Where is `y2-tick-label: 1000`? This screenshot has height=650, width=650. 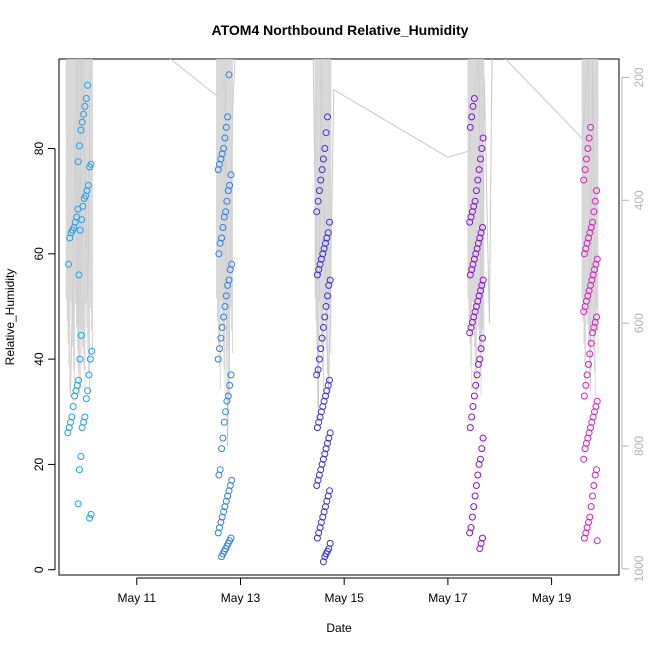 y2-tick-label: 1000 is located at coordinates (639, 568).